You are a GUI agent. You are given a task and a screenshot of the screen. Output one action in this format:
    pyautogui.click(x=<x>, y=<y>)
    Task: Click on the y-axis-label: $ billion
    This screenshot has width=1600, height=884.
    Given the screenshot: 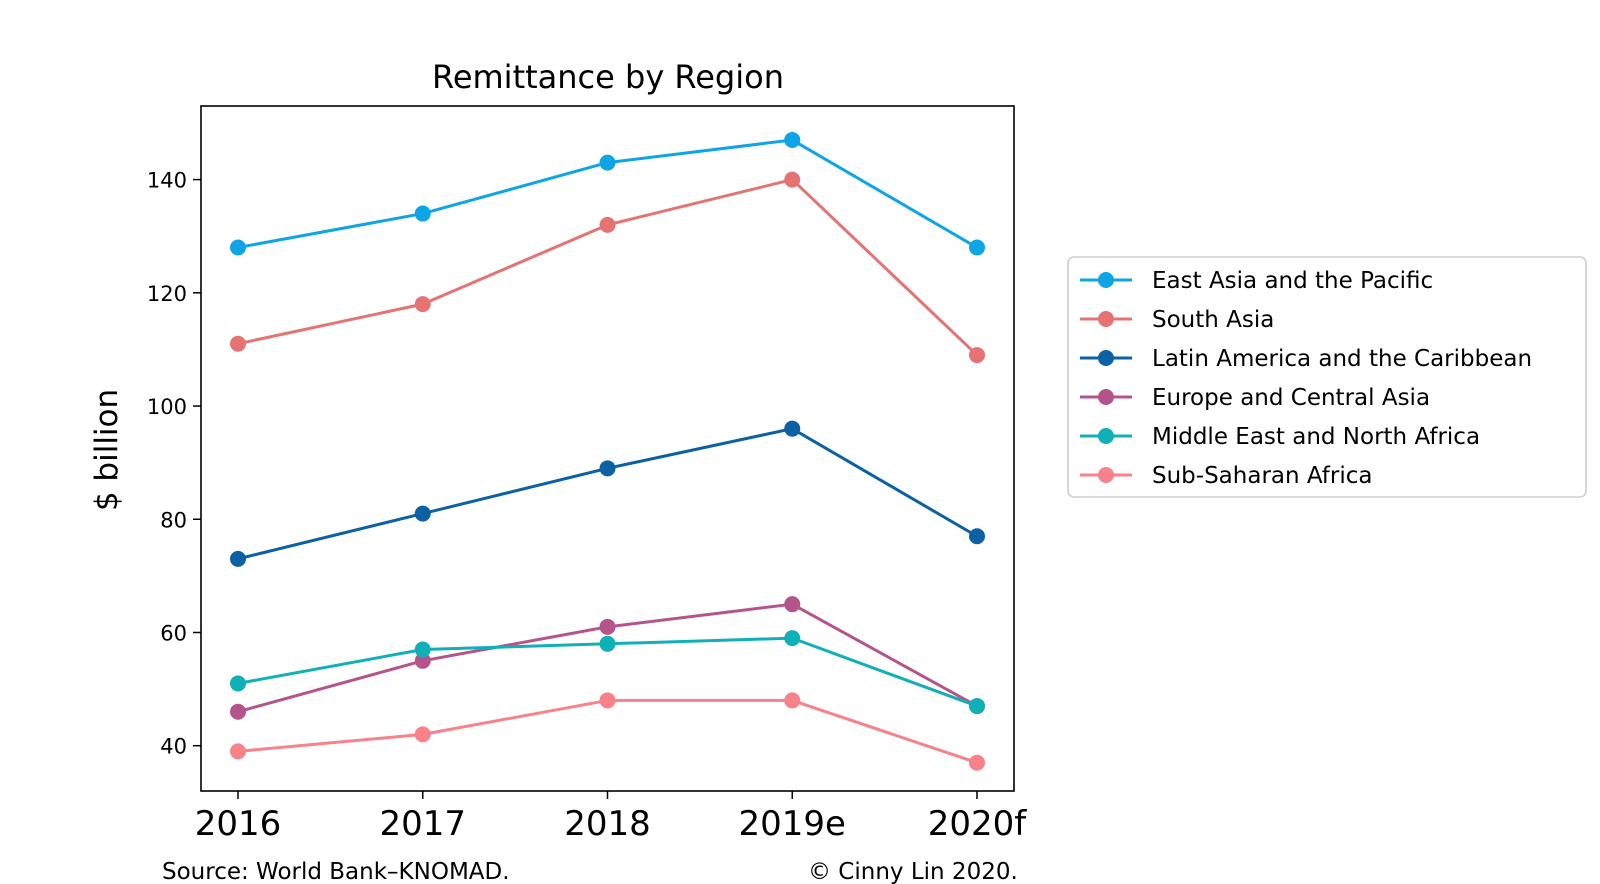 What is the action you would take?
    pyautogui.click(x=107, y=450)
    